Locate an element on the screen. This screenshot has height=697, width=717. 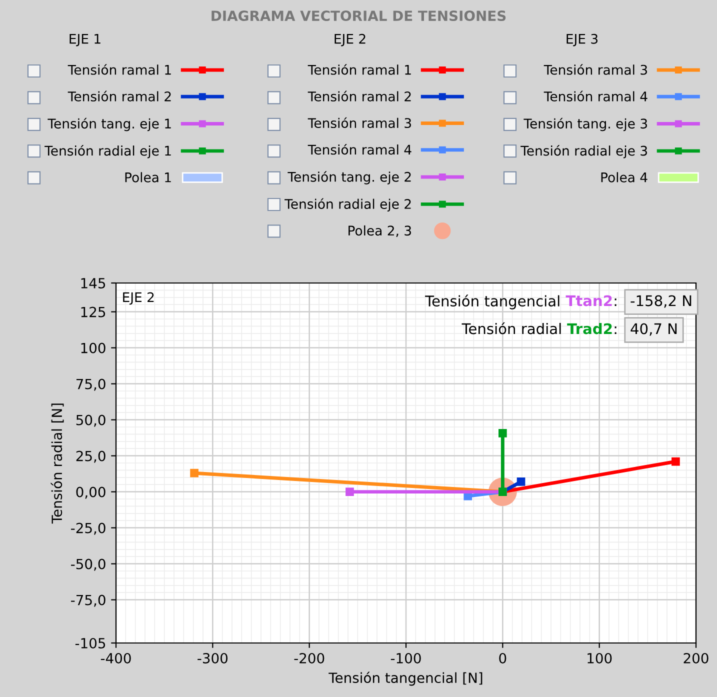
text: EJE 3 is located at coordinates (582, 40).